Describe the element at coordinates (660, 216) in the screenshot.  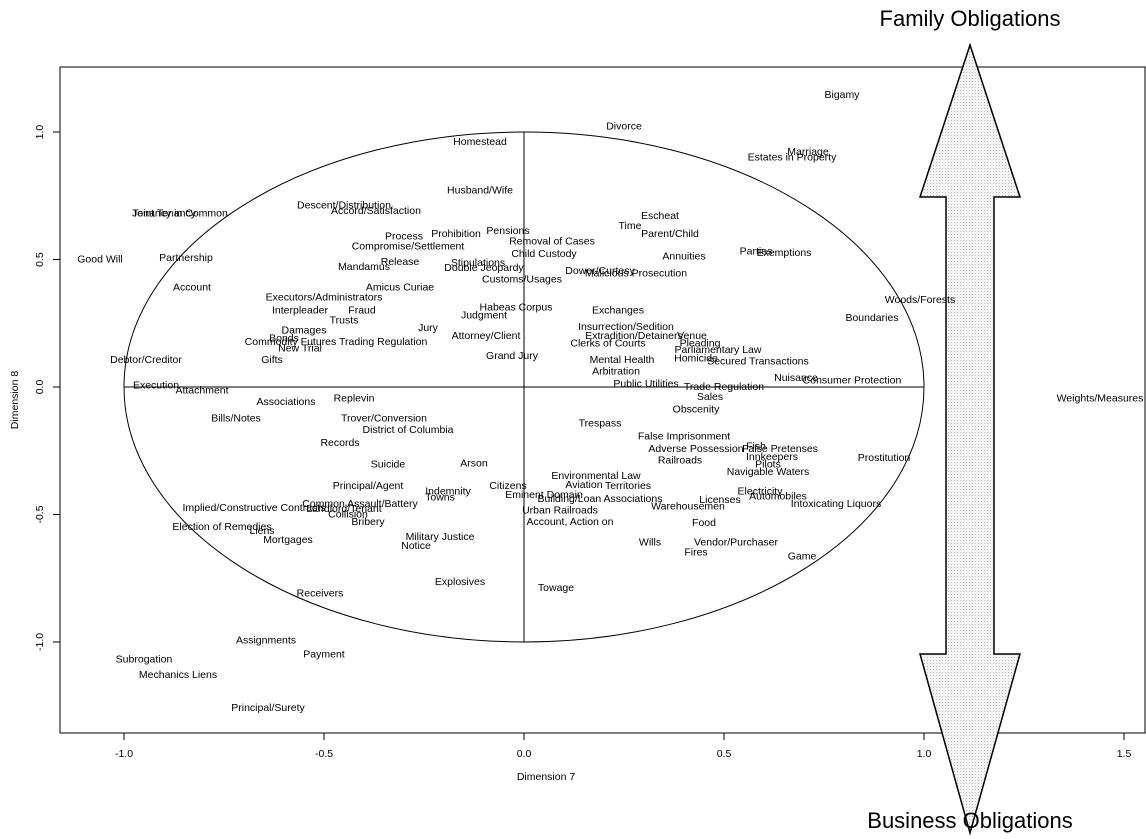
I see `point-label: Escheat` at that location.